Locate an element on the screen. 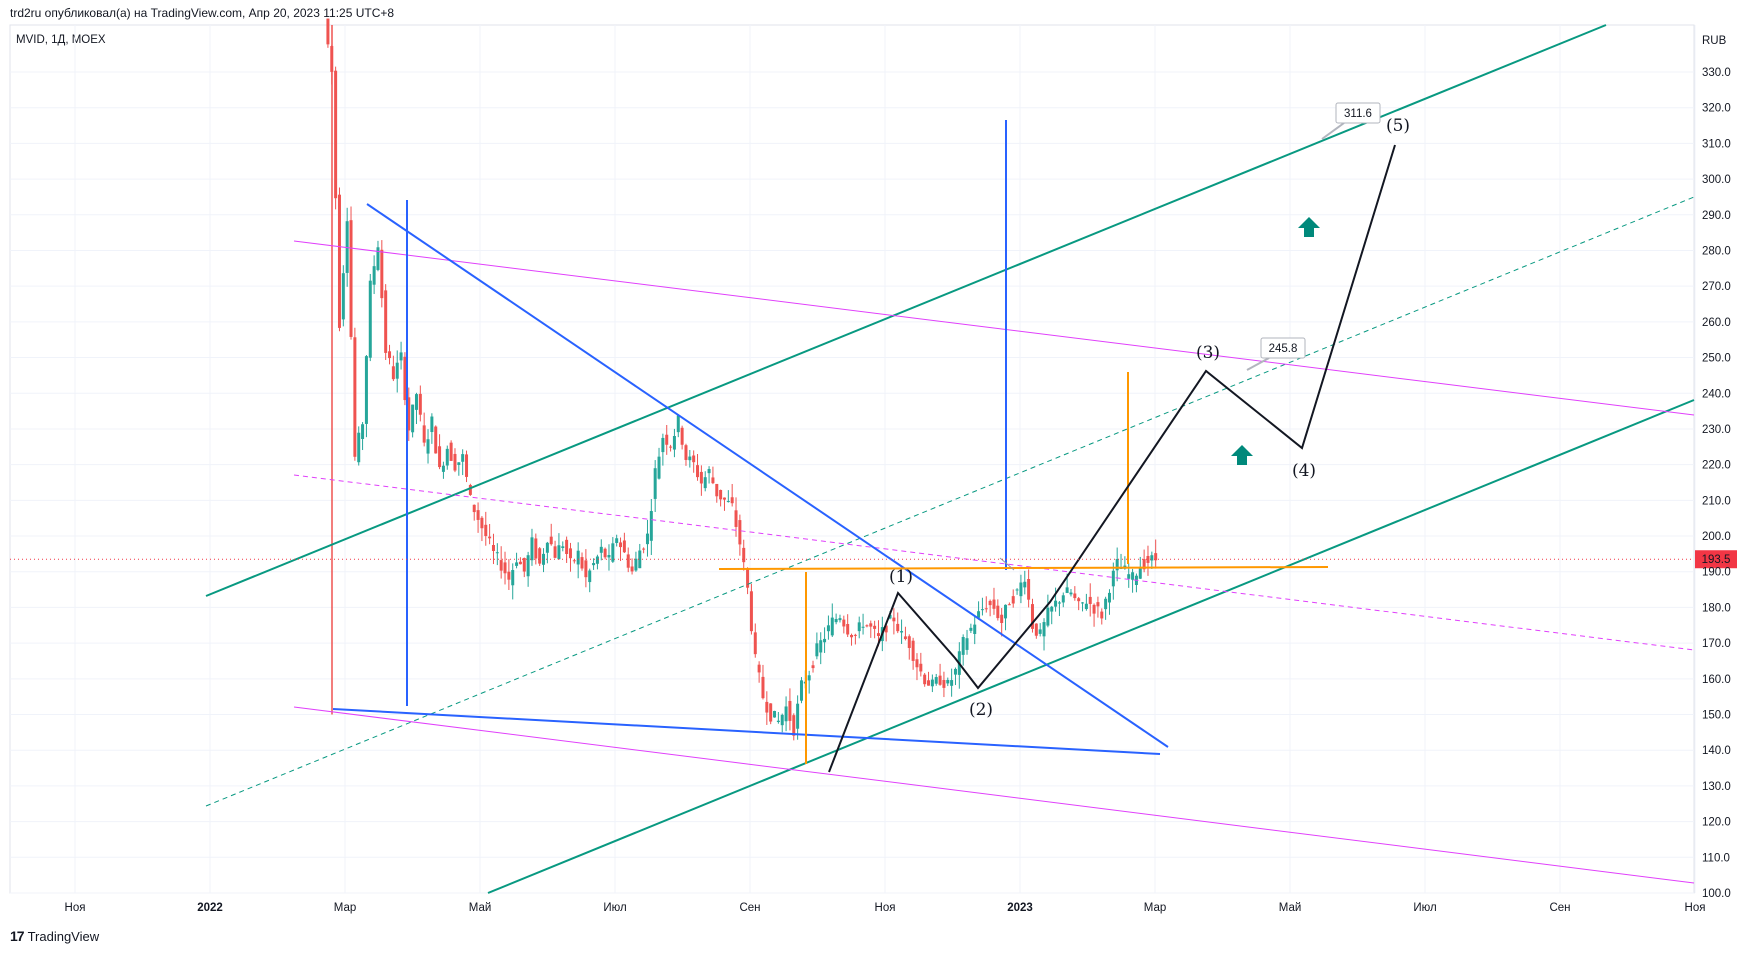 This screenshot has width=1754, height=956. x-tick-label: Сен is located at coordinates (749, 908).